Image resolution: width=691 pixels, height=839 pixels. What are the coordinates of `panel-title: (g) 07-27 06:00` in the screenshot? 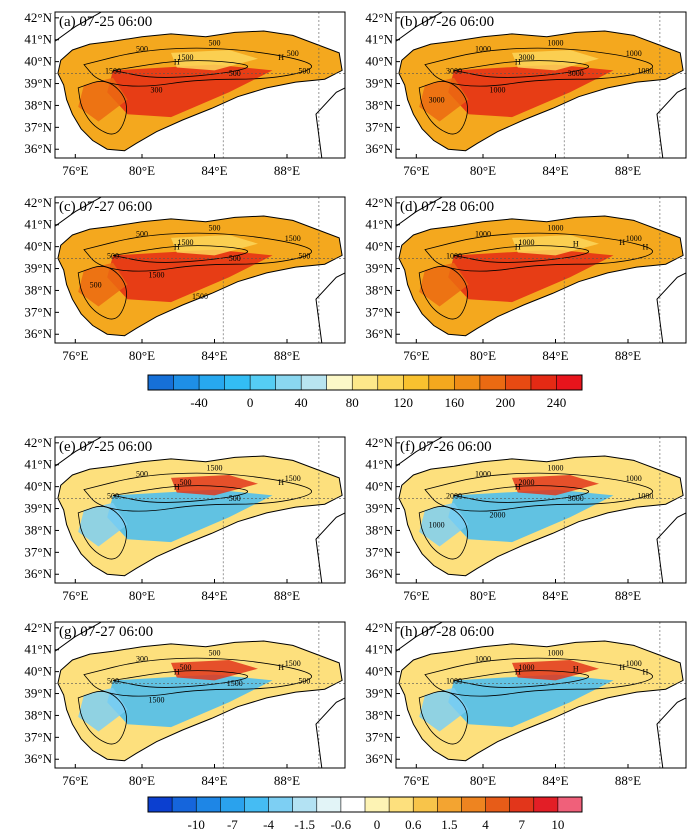 It's located at (106, 632).